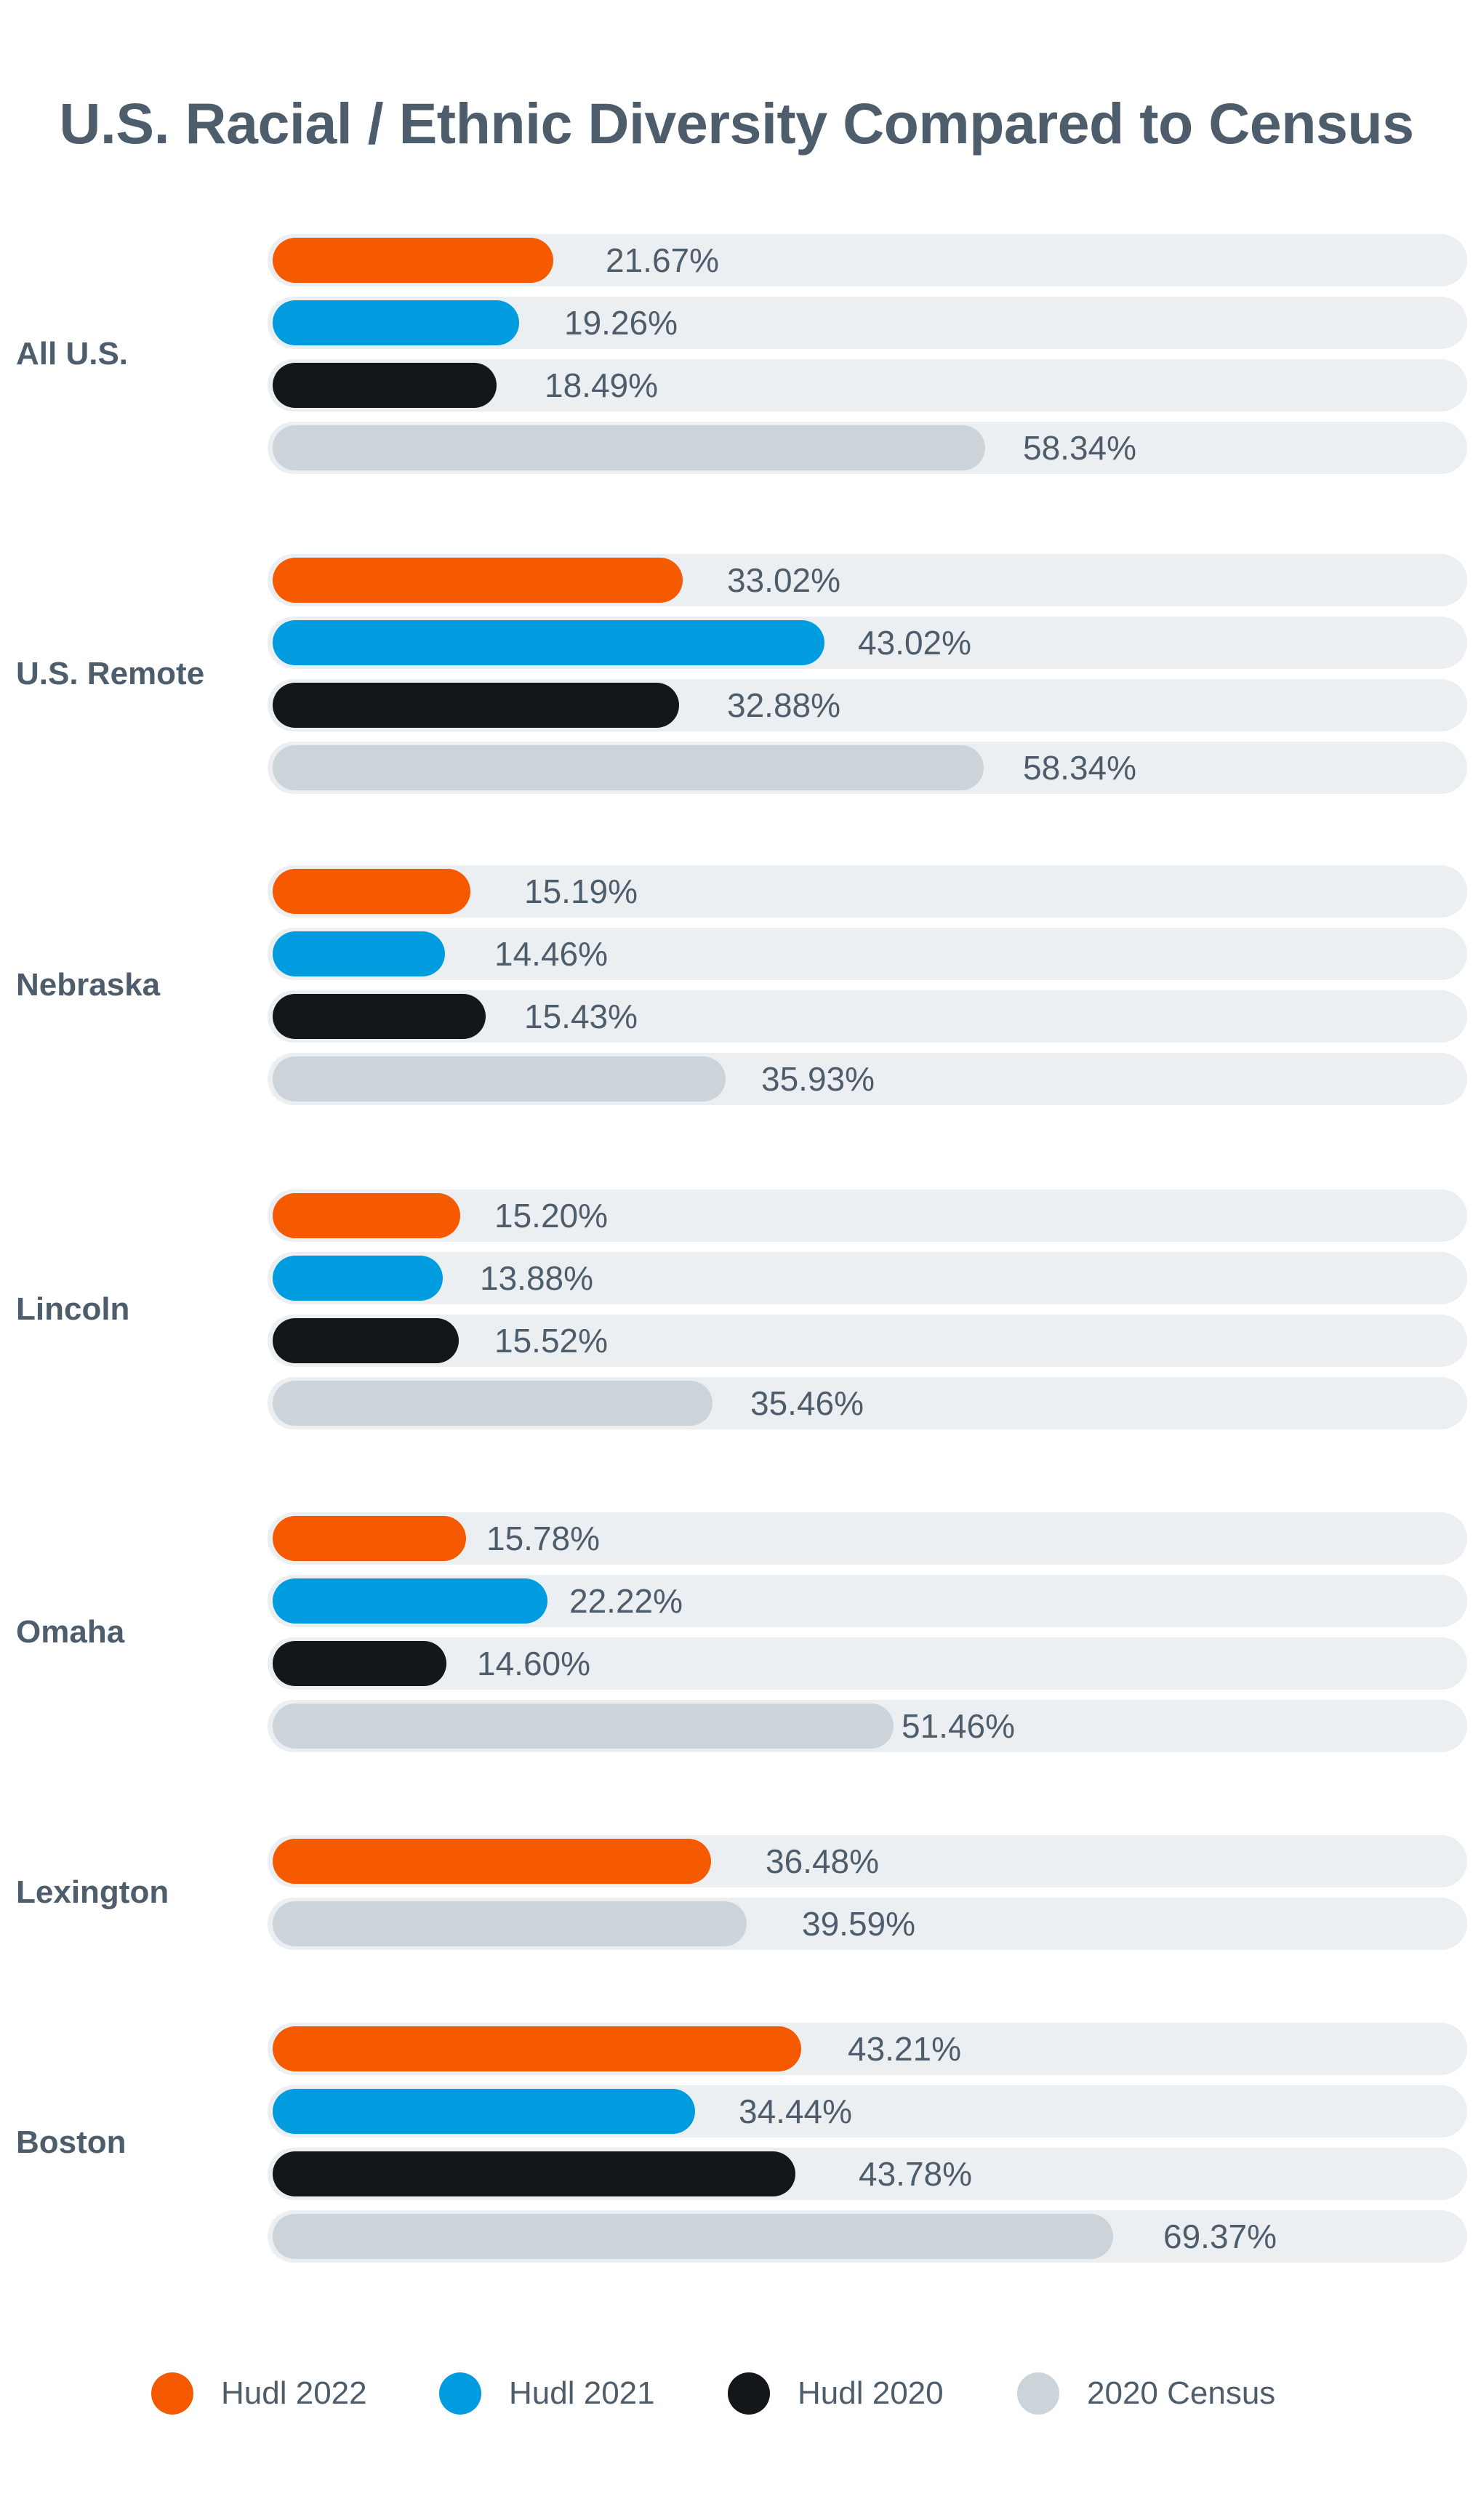  What do you see at coordinates (867, 1663) in the screenshot?
I see `bar-track: 14.60%` at bounding box center [867, 1663].